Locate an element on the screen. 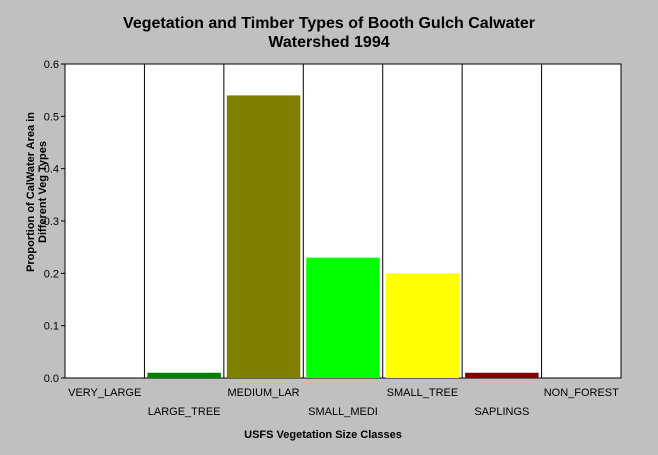 This screenshot has width=658, height=455. y-tick-label: 0.3 is located at coordinates (51, 222).